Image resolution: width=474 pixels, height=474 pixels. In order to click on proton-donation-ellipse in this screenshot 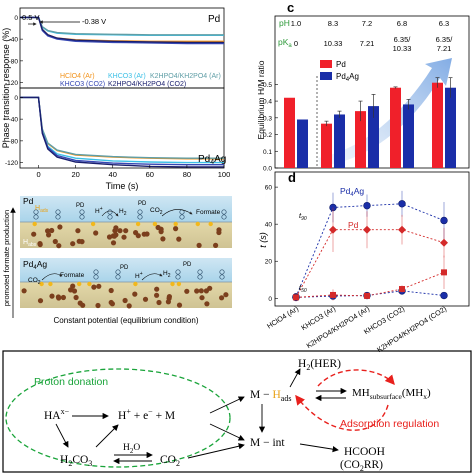, I will do `click(118, 418)`.